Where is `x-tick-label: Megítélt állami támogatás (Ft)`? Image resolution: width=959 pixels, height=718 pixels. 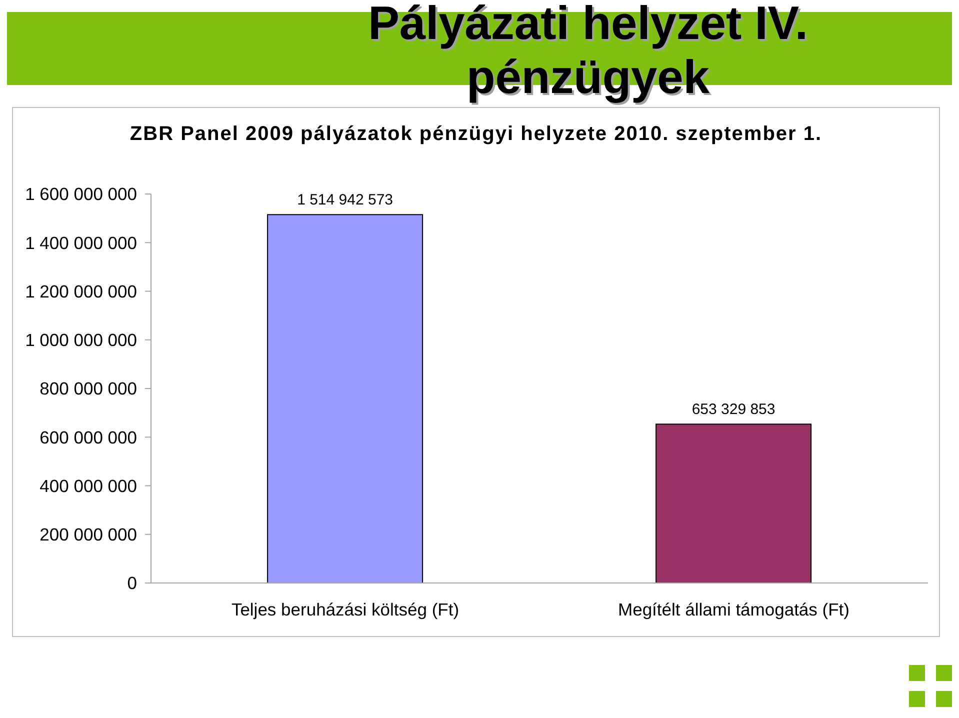 x-tick-label: Megítélt állami támogatás (Ft) is located at coordinates (734, 609).